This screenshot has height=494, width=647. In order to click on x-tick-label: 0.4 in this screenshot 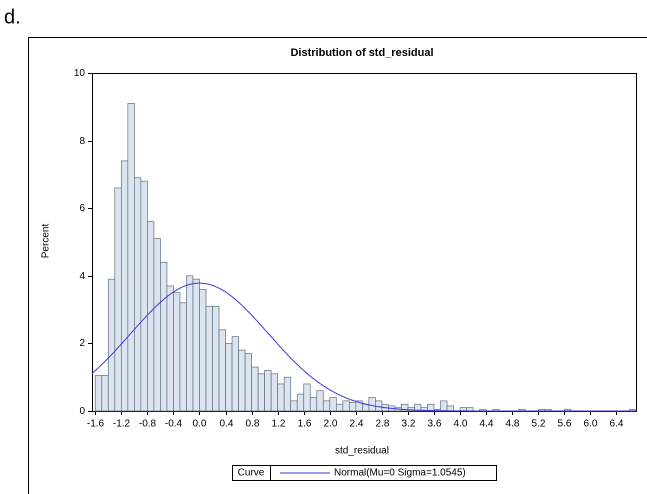, I will do `click(227, 424)`.